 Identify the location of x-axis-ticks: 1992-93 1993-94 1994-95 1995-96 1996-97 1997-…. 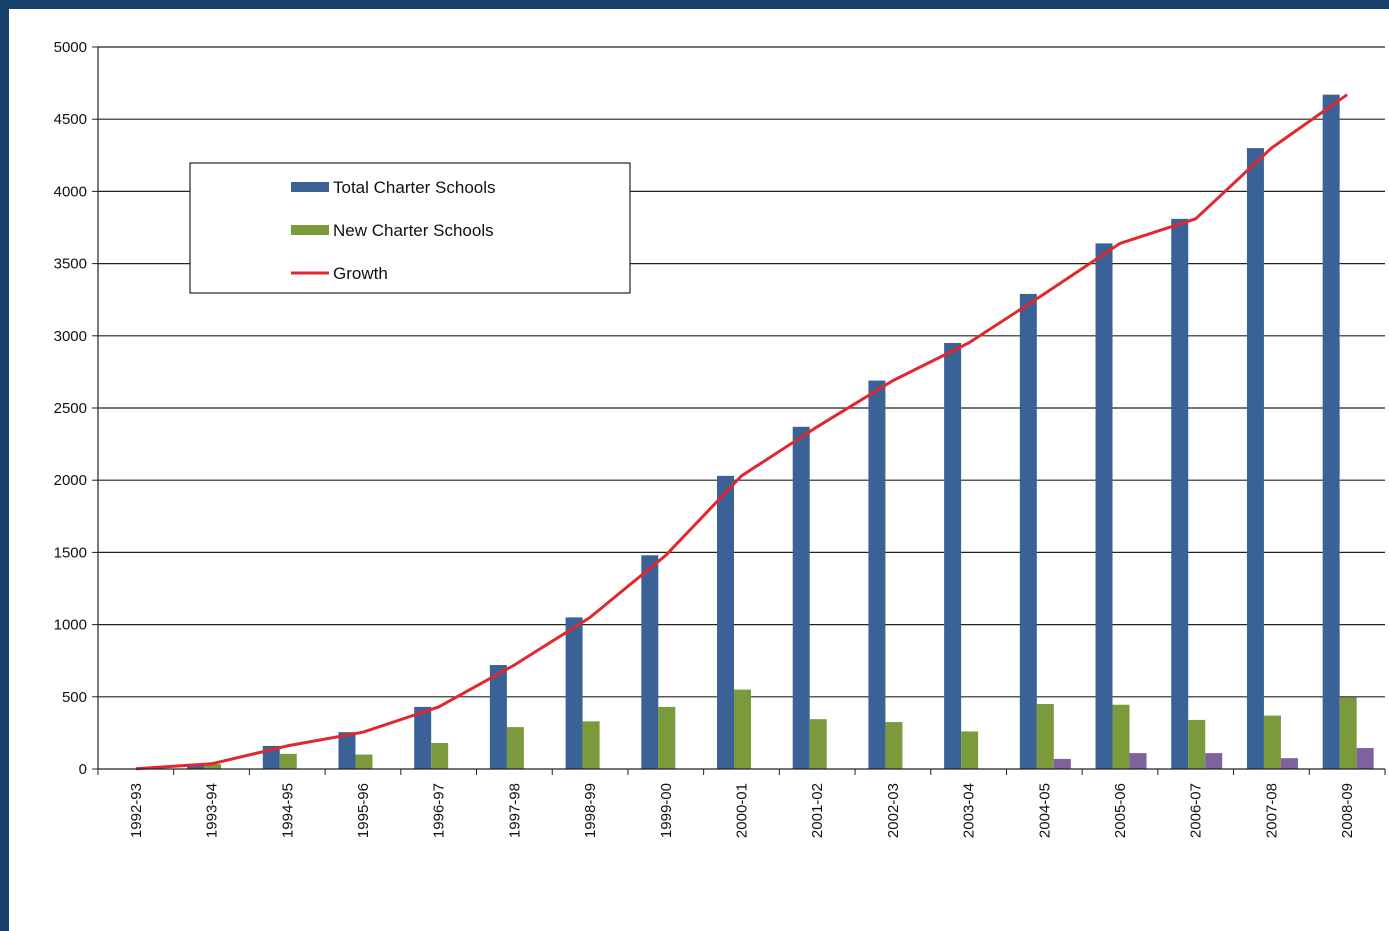
(741, 803).